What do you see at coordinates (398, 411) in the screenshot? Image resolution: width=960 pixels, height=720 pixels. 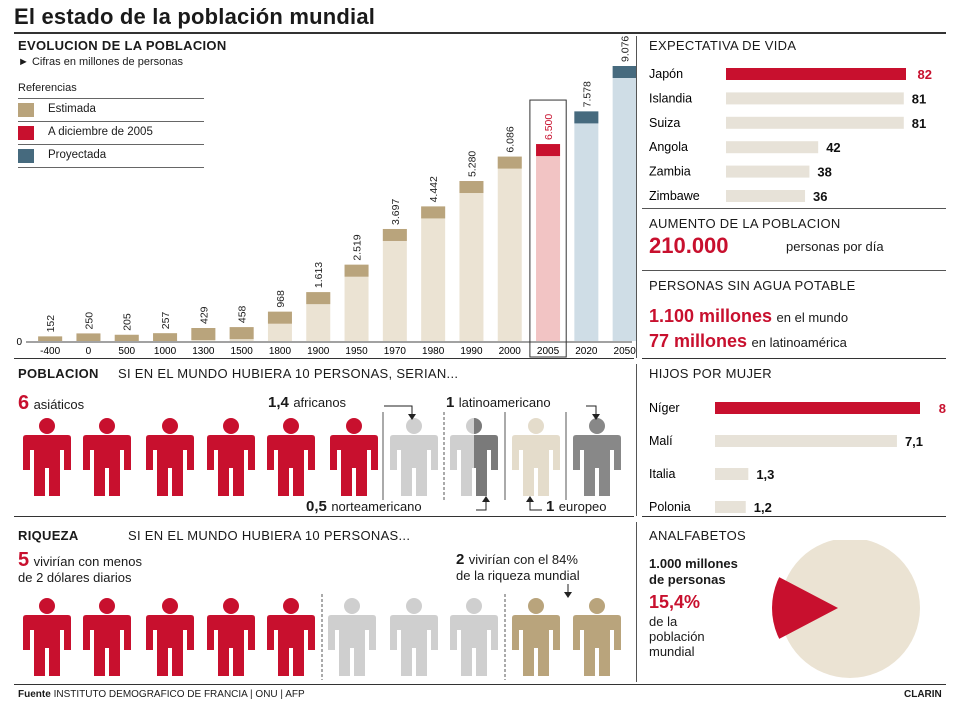 I see `arrow-african` at bounding box center [398, 411].